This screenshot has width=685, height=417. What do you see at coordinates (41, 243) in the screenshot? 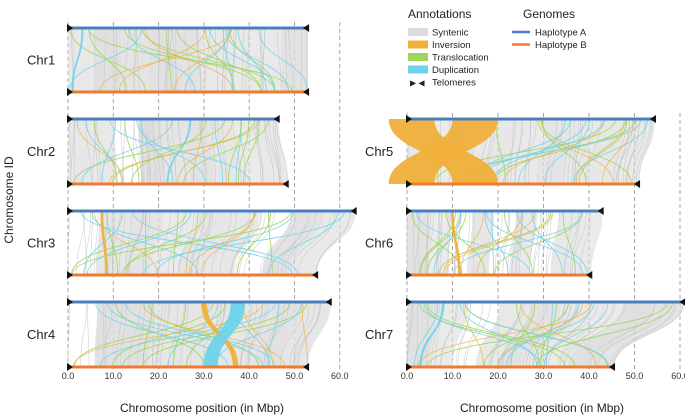
I see `chromosome-label: Chr3` at bounding box center [41, 243].